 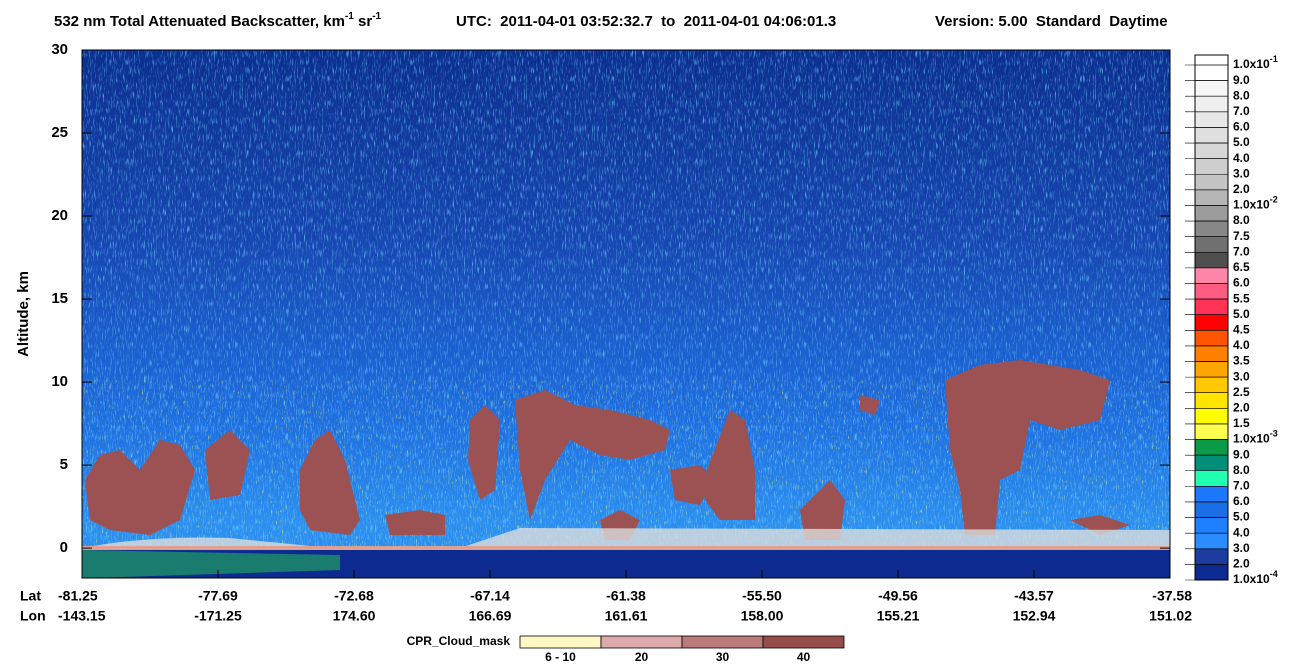 I want to click on colorbar-label: 3.5, so click(x=1241, y=361).